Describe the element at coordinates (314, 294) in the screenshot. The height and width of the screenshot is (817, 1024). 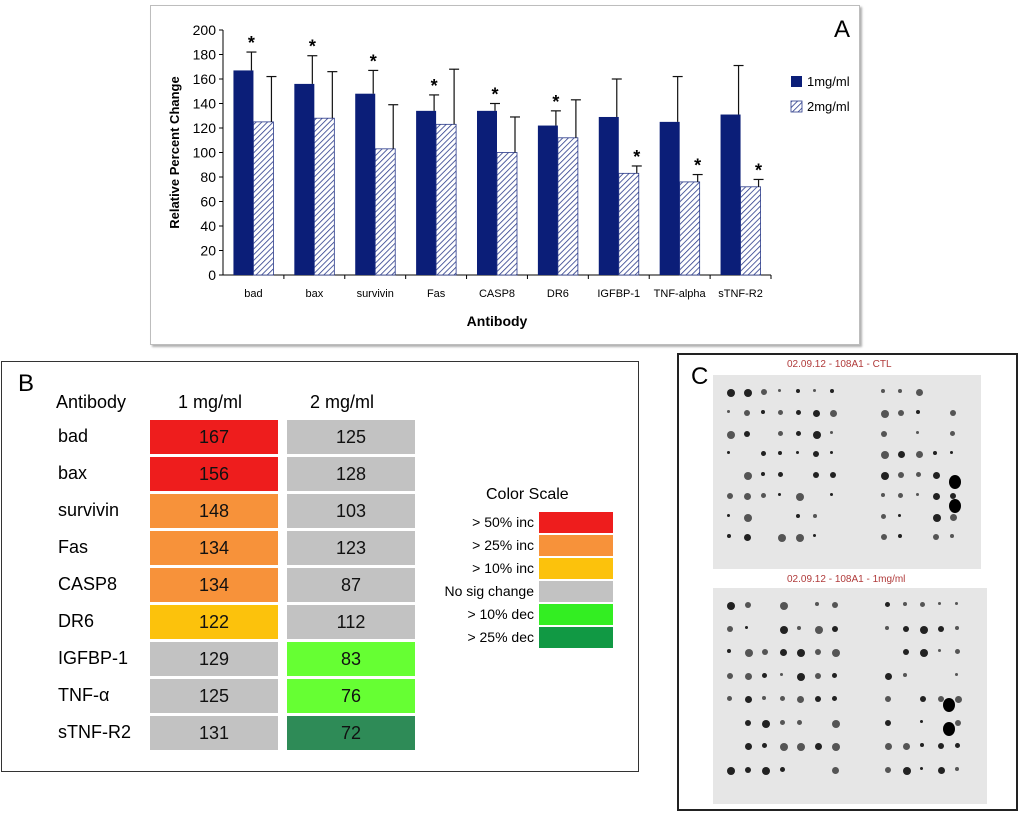
I see `x-tick-label: bax` at that location.